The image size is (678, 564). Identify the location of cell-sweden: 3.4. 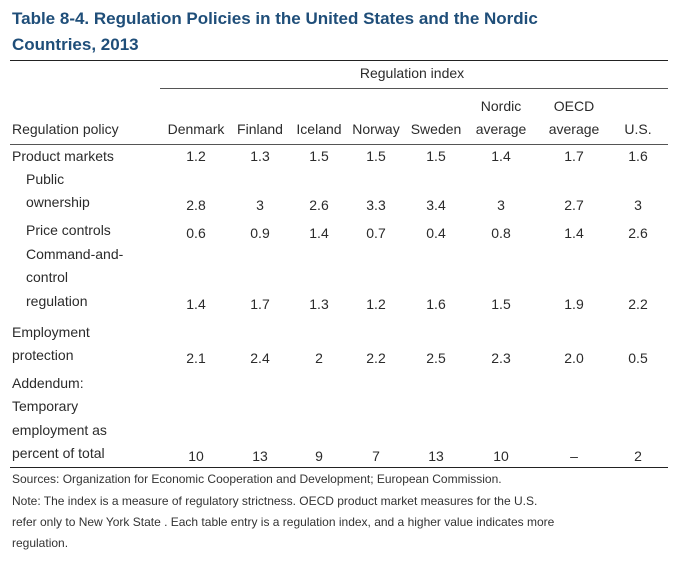
(436, 205).